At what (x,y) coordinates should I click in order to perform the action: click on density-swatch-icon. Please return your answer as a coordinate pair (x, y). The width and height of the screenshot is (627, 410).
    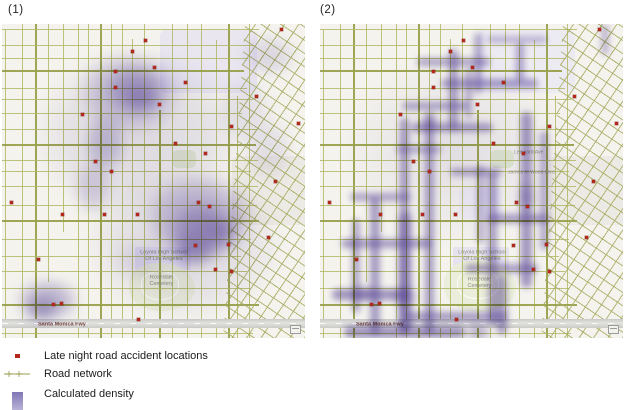
    Looking at the image, I should click on (17, 394).